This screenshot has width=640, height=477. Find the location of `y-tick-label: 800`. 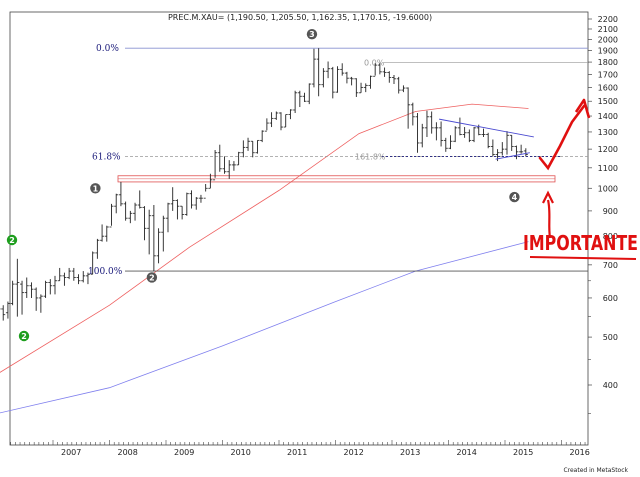

y-tick-label: 800 is located at coordinates (610, 236).